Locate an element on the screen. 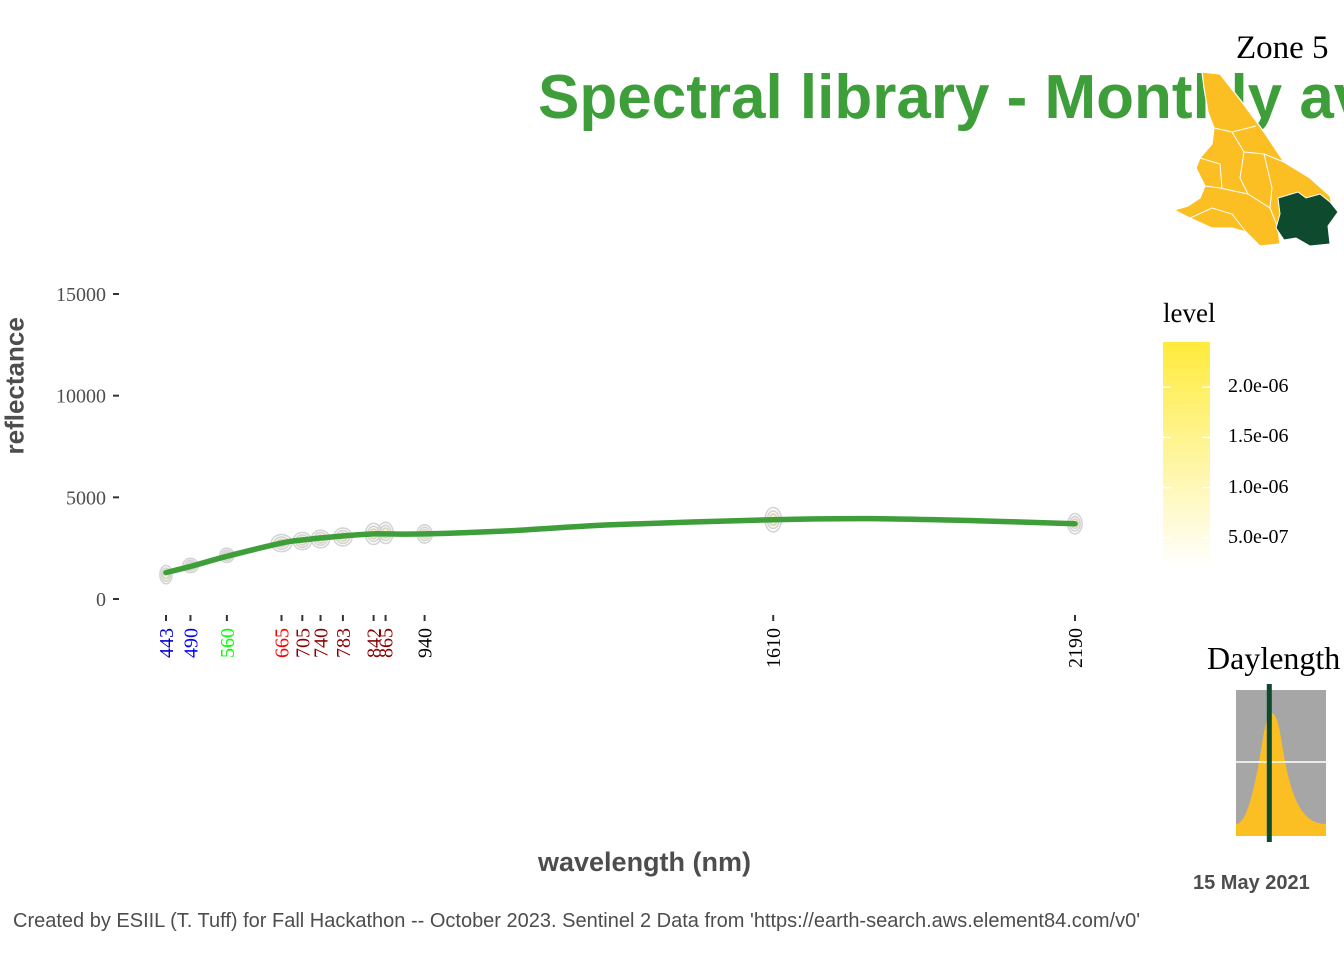 The image size is (1344, 960). legend-gradient is located at coordinates (1186, 455).